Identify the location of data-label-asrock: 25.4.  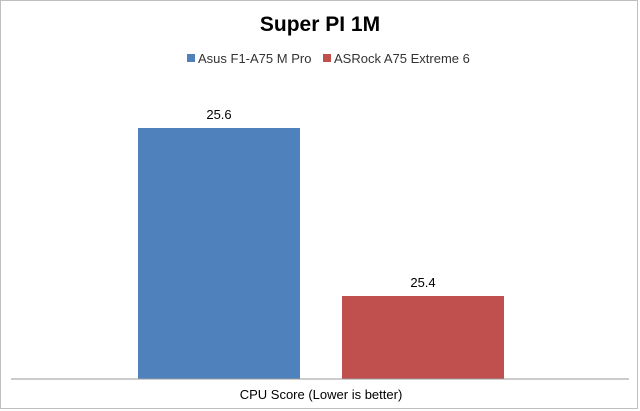
(422, 282).